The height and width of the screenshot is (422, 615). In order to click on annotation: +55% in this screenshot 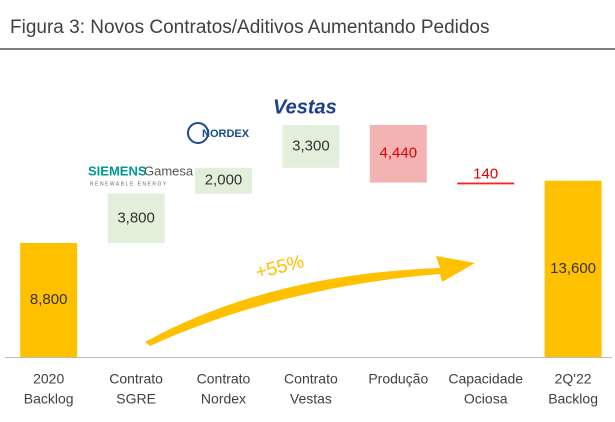, I will do `click(280, 267)`.